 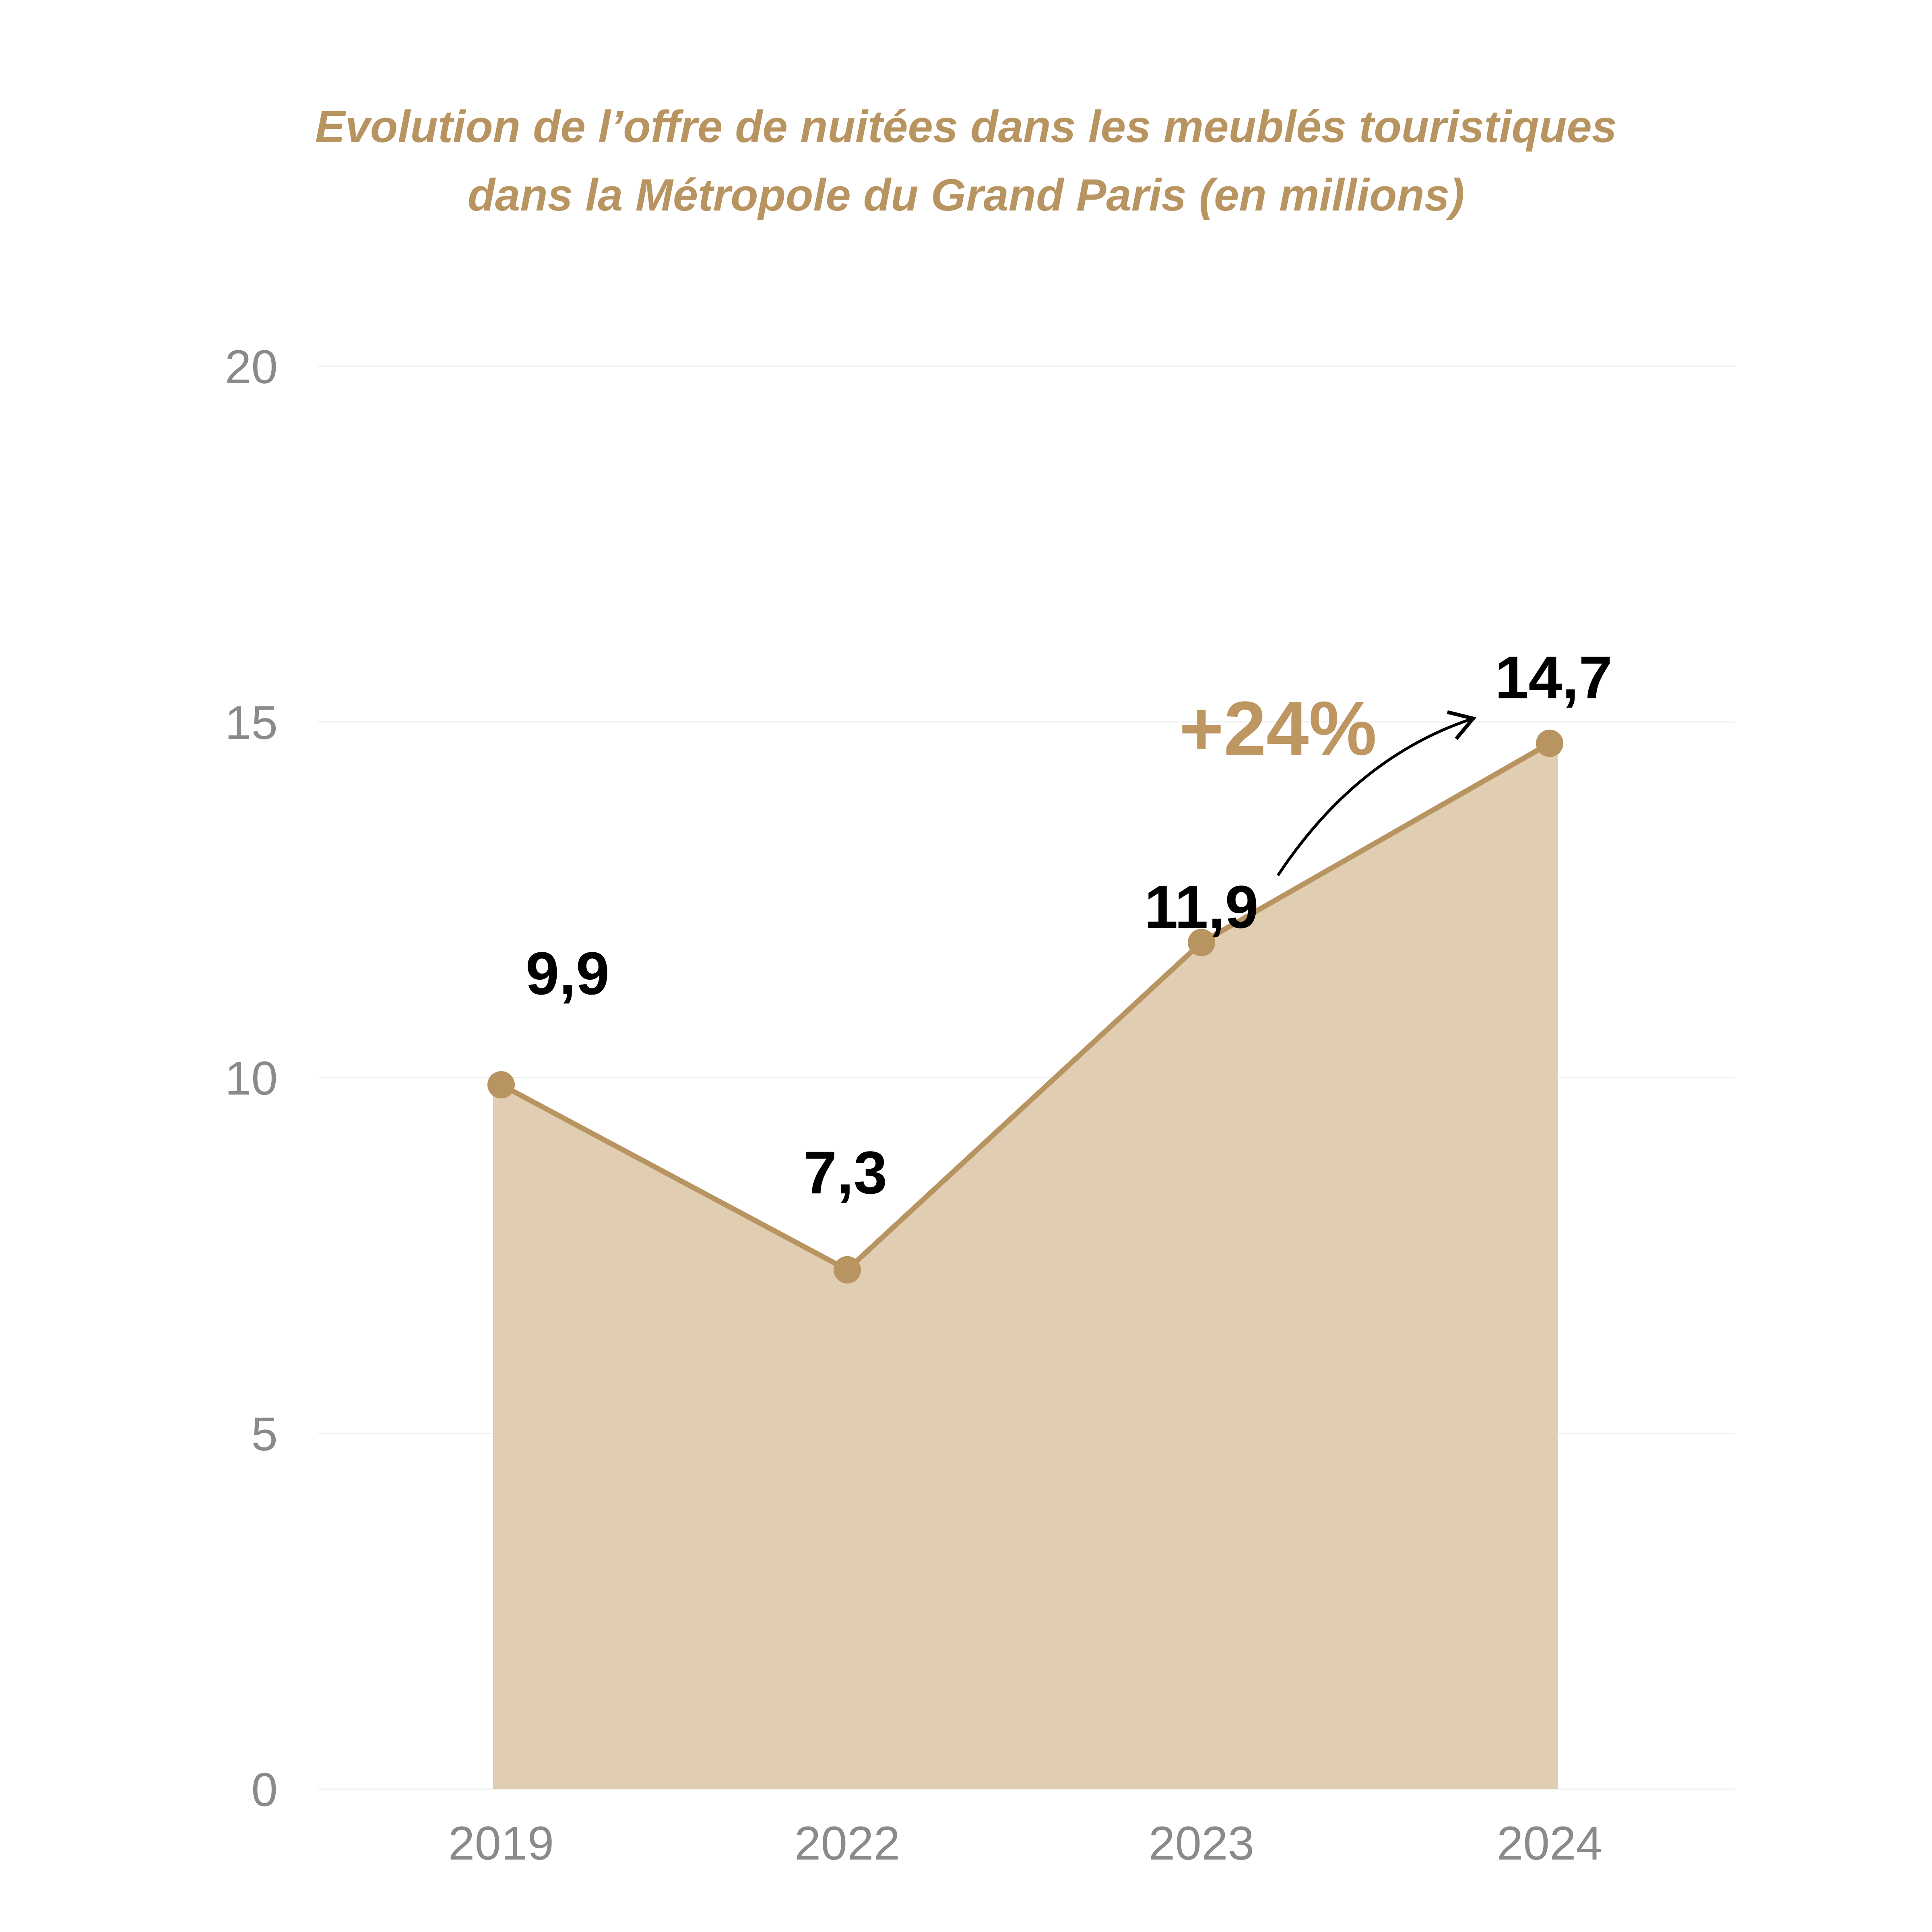 What do you see at coordinates (1201, 907) in the screenshot?
I see `data-label-2023: 11,9` at bounding box center [1201, 907].